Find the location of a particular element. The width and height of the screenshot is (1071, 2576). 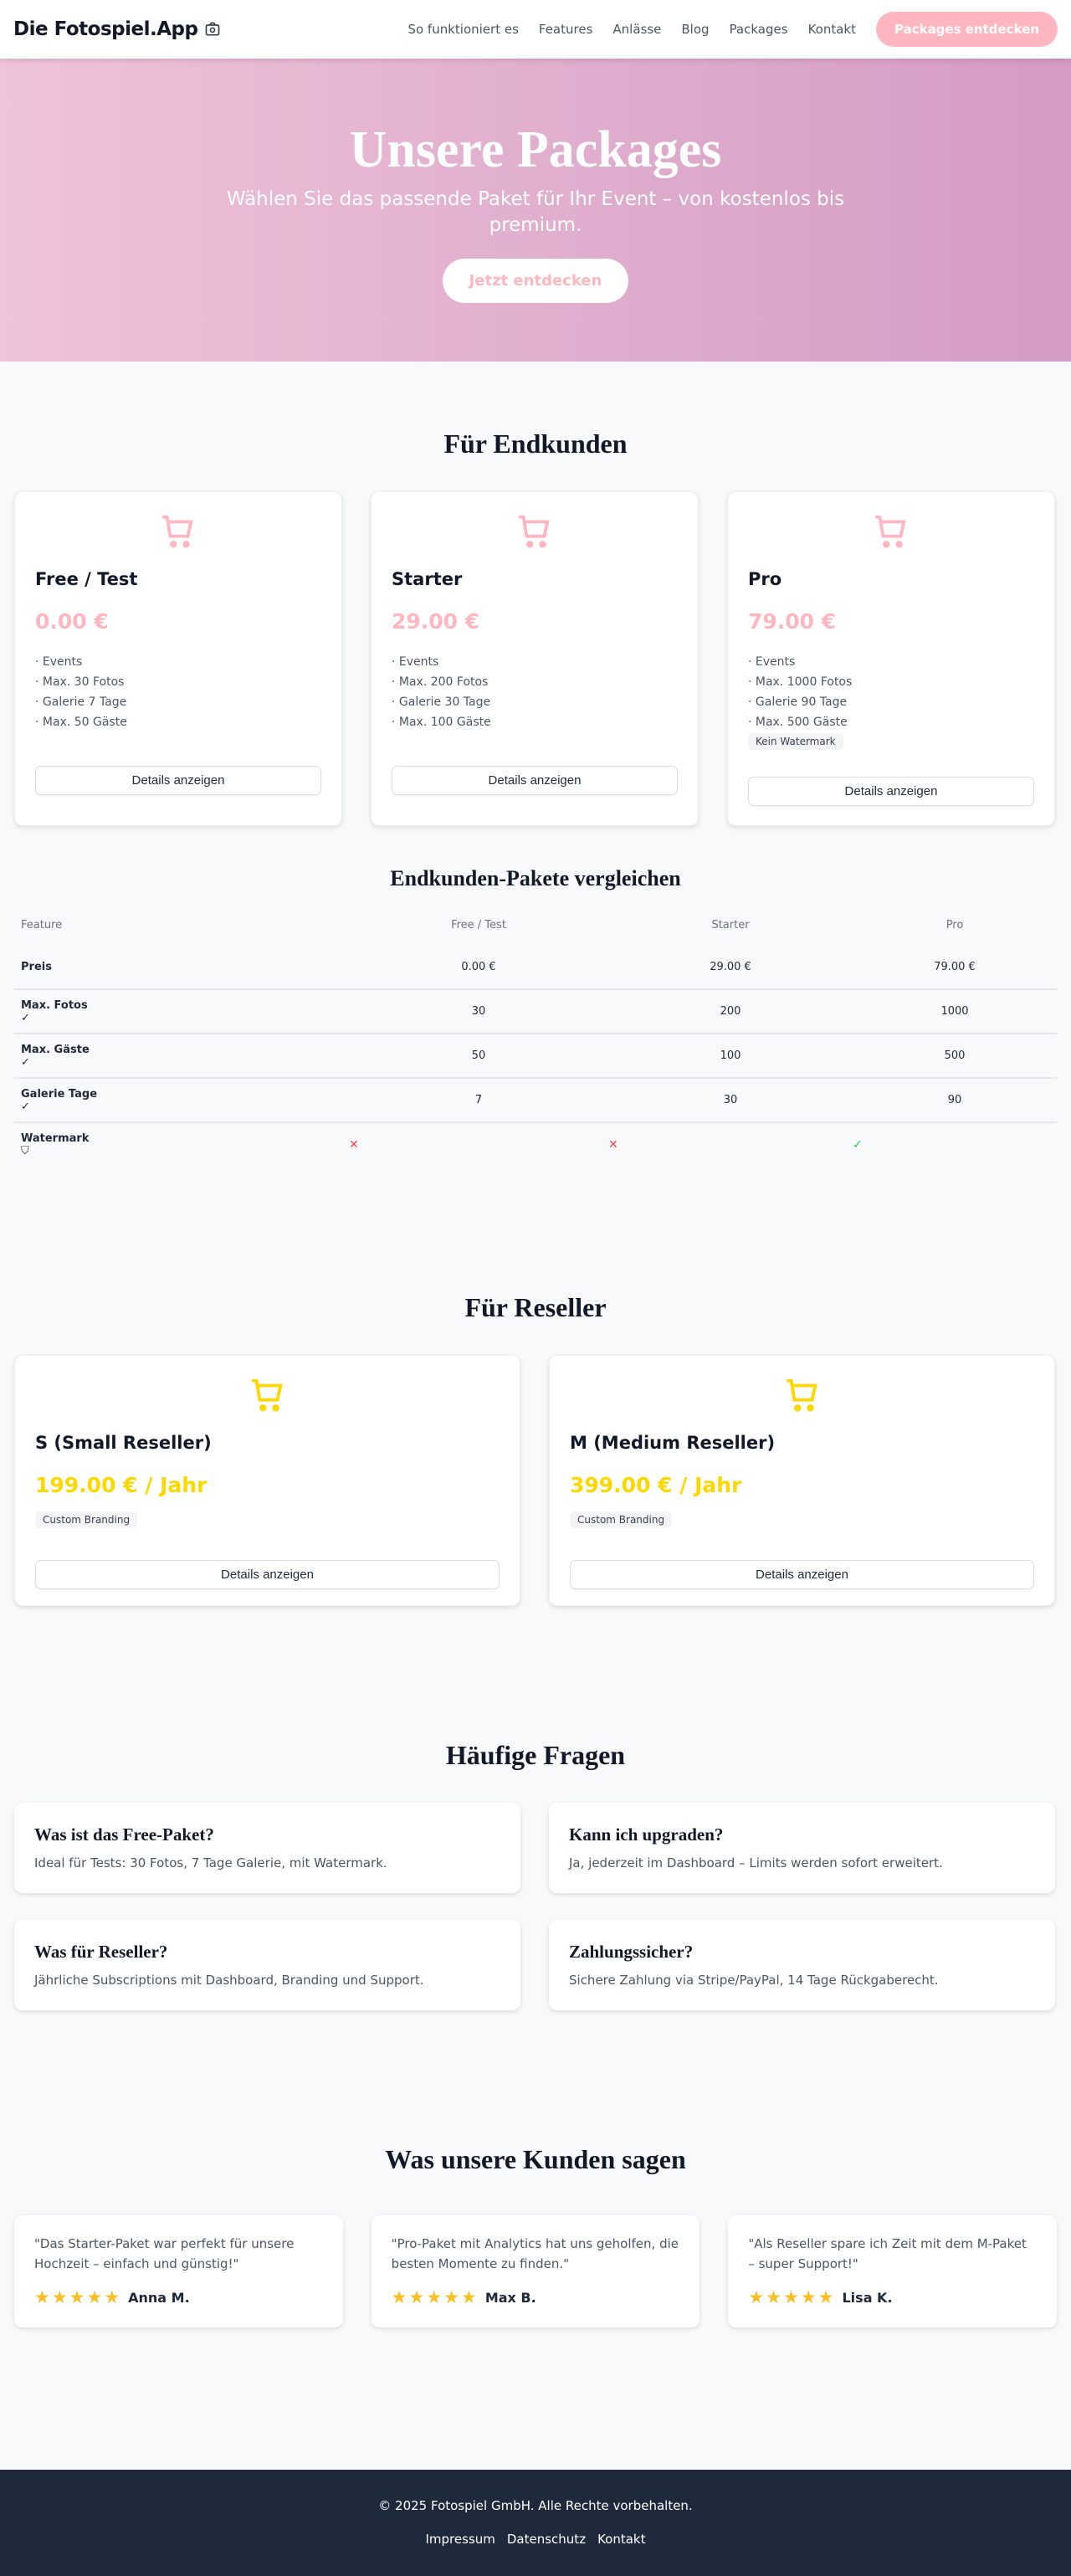

feature-label: Watermark is located at coordinates (55, 1138).